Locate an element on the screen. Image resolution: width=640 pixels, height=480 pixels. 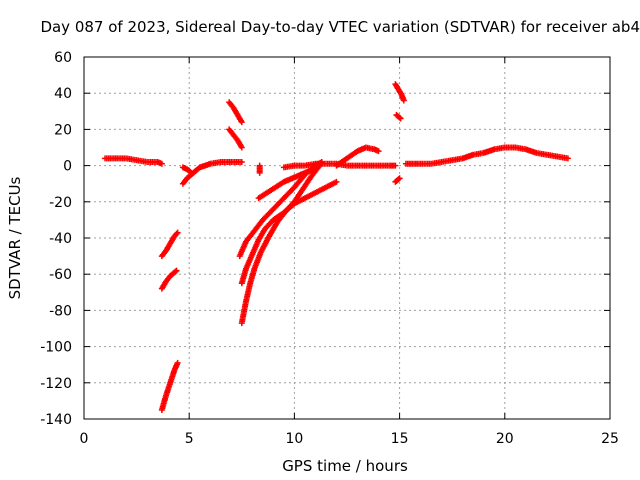
series-seg-spike-c is located at coordinates (397, 180).